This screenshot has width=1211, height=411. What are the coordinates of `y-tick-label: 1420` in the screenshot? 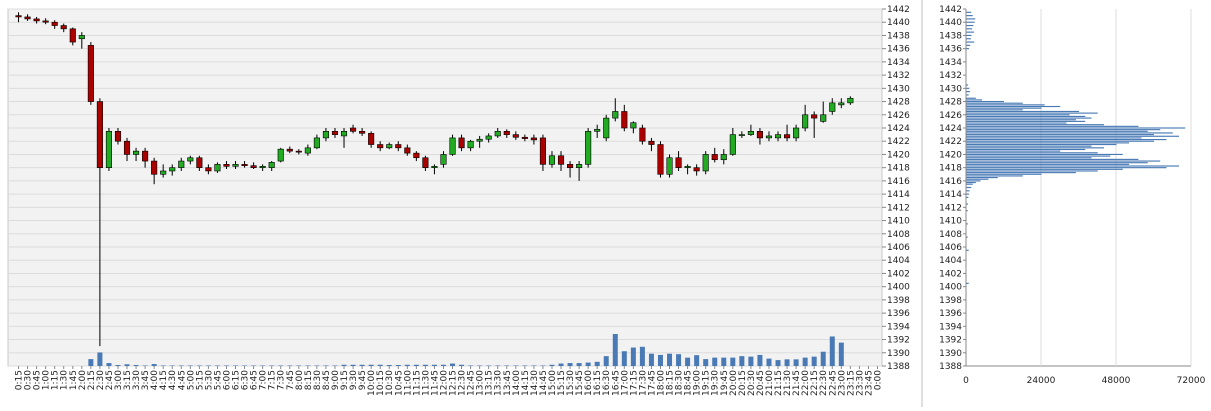 It's located at (898, 155).